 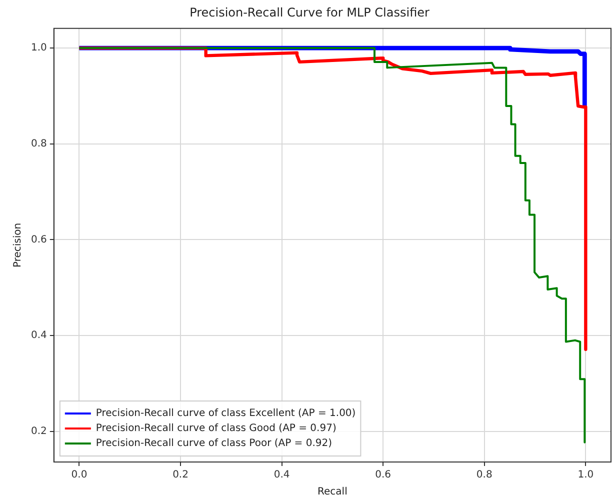 I want to click on y-tick-label: 0.4, so click(x=38, y=336).